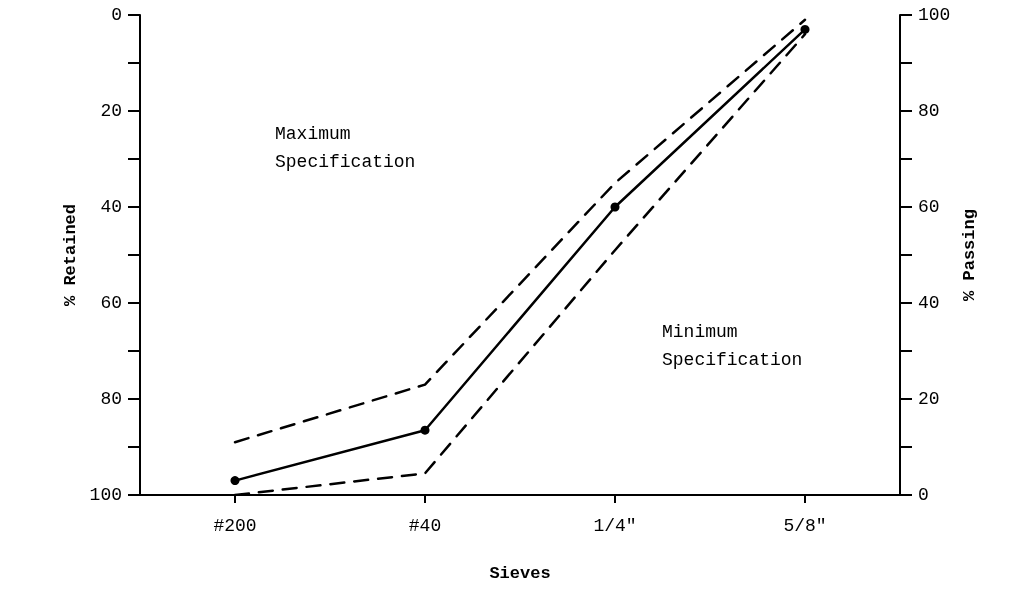 The height and width of the screenshot is (608, 1031). What do you see at coordinates (929, 207) in the screenshot?
I see `y2-tick-label: 60` at bounding box center [929, 207].